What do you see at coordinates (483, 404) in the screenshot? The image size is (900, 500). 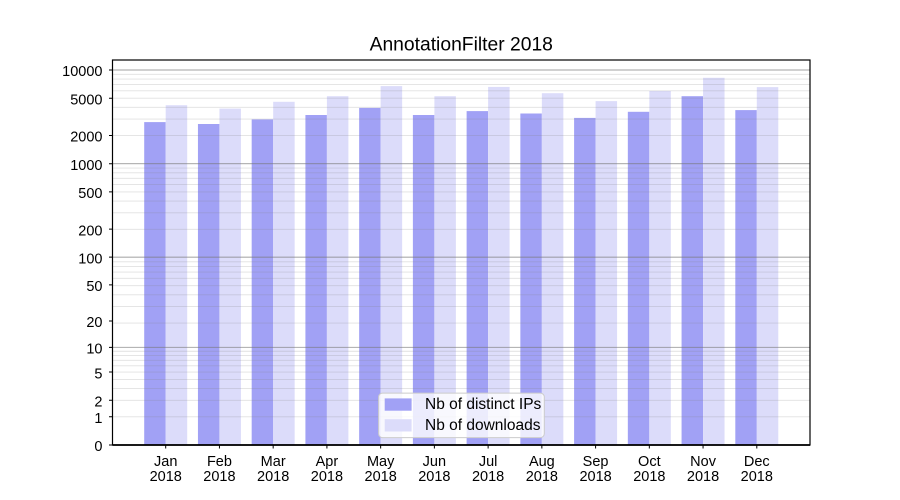 I see `svg-text: Nb of distinct IPs` at bounding box center [483, 404].